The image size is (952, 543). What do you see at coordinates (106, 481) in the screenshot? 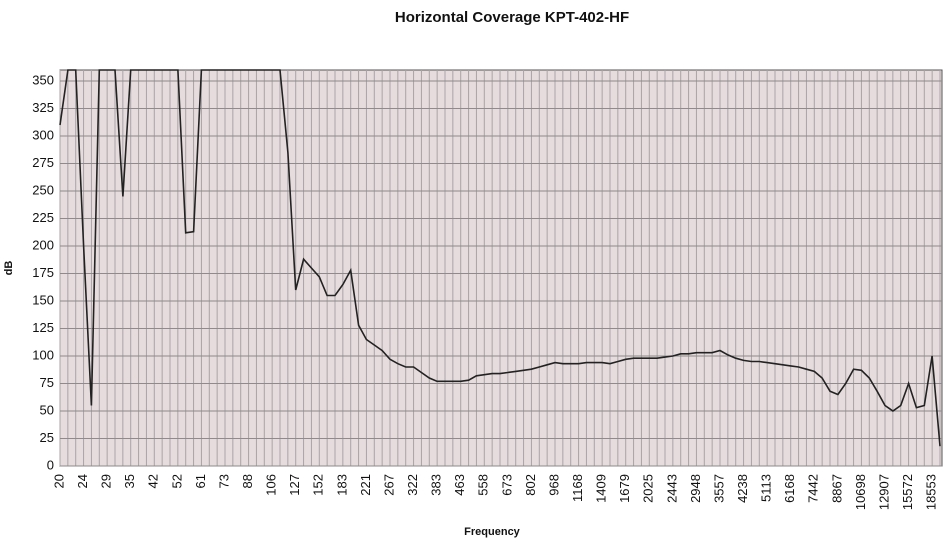
I see `x-tick-label: 29` at bounding box center [106, 481].